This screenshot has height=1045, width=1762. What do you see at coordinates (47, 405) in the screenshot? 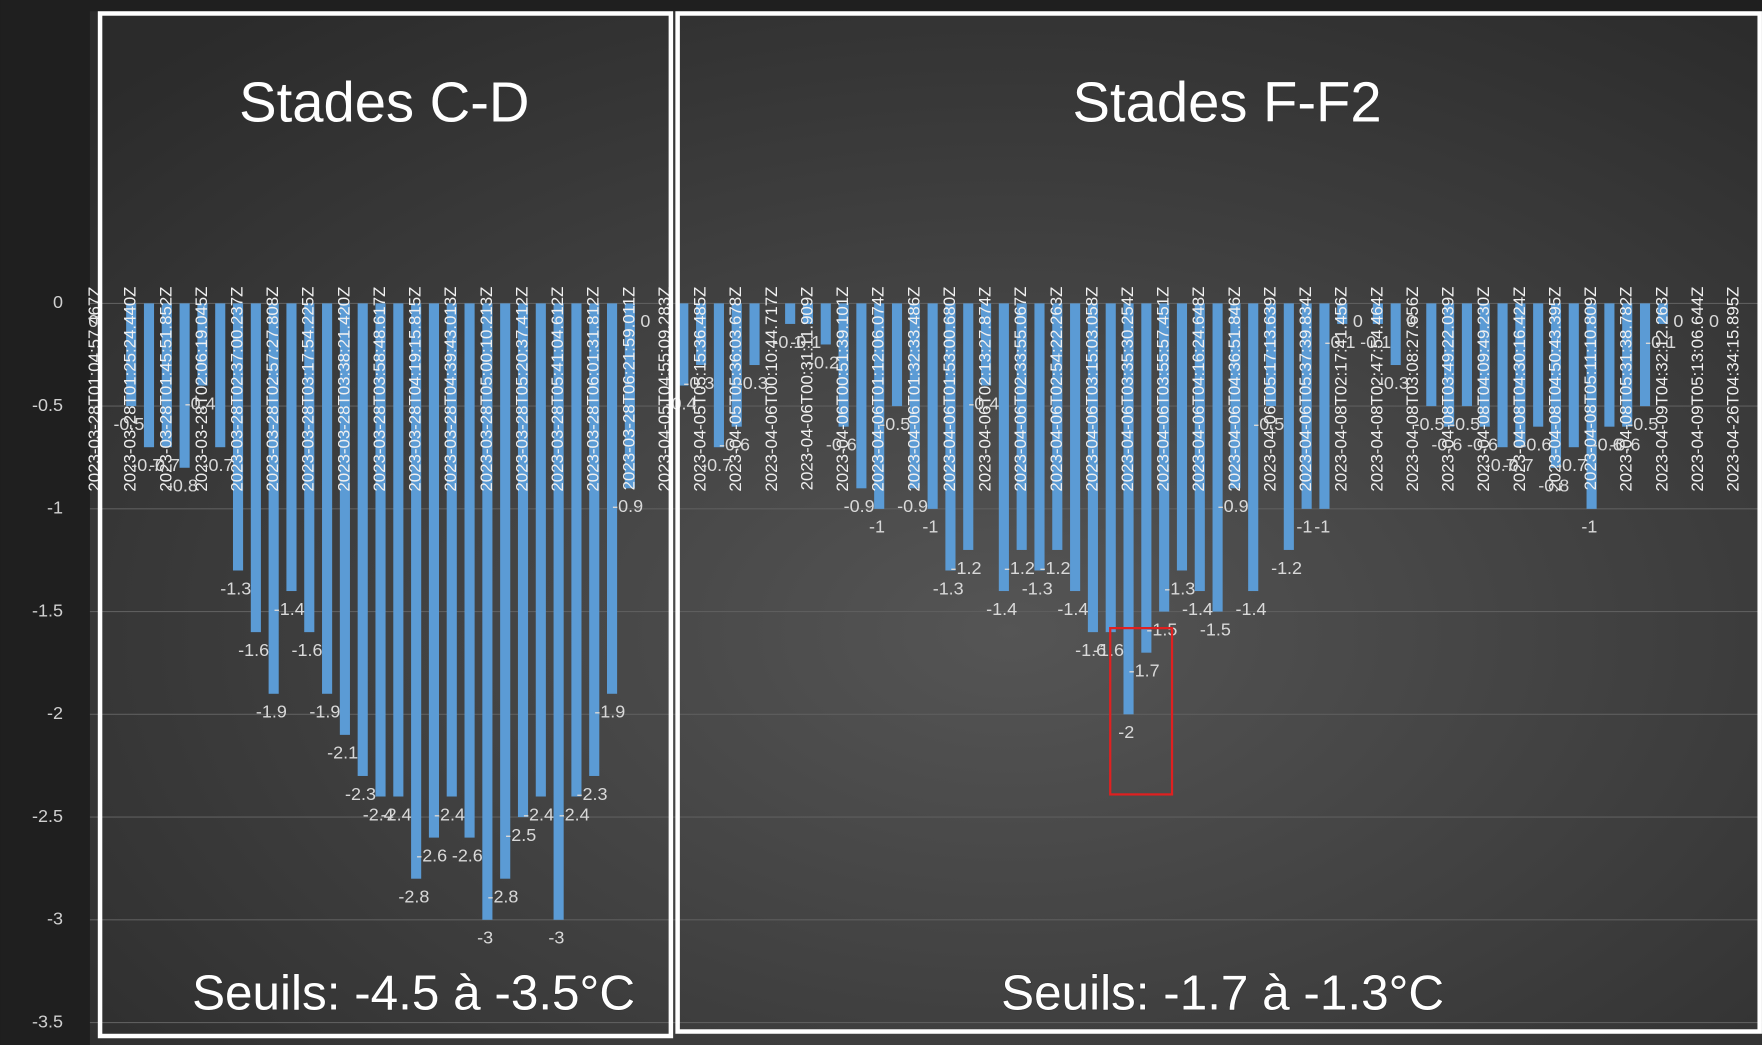
I see `y-tick-label: -0.5` at bounding box center [47, 405].